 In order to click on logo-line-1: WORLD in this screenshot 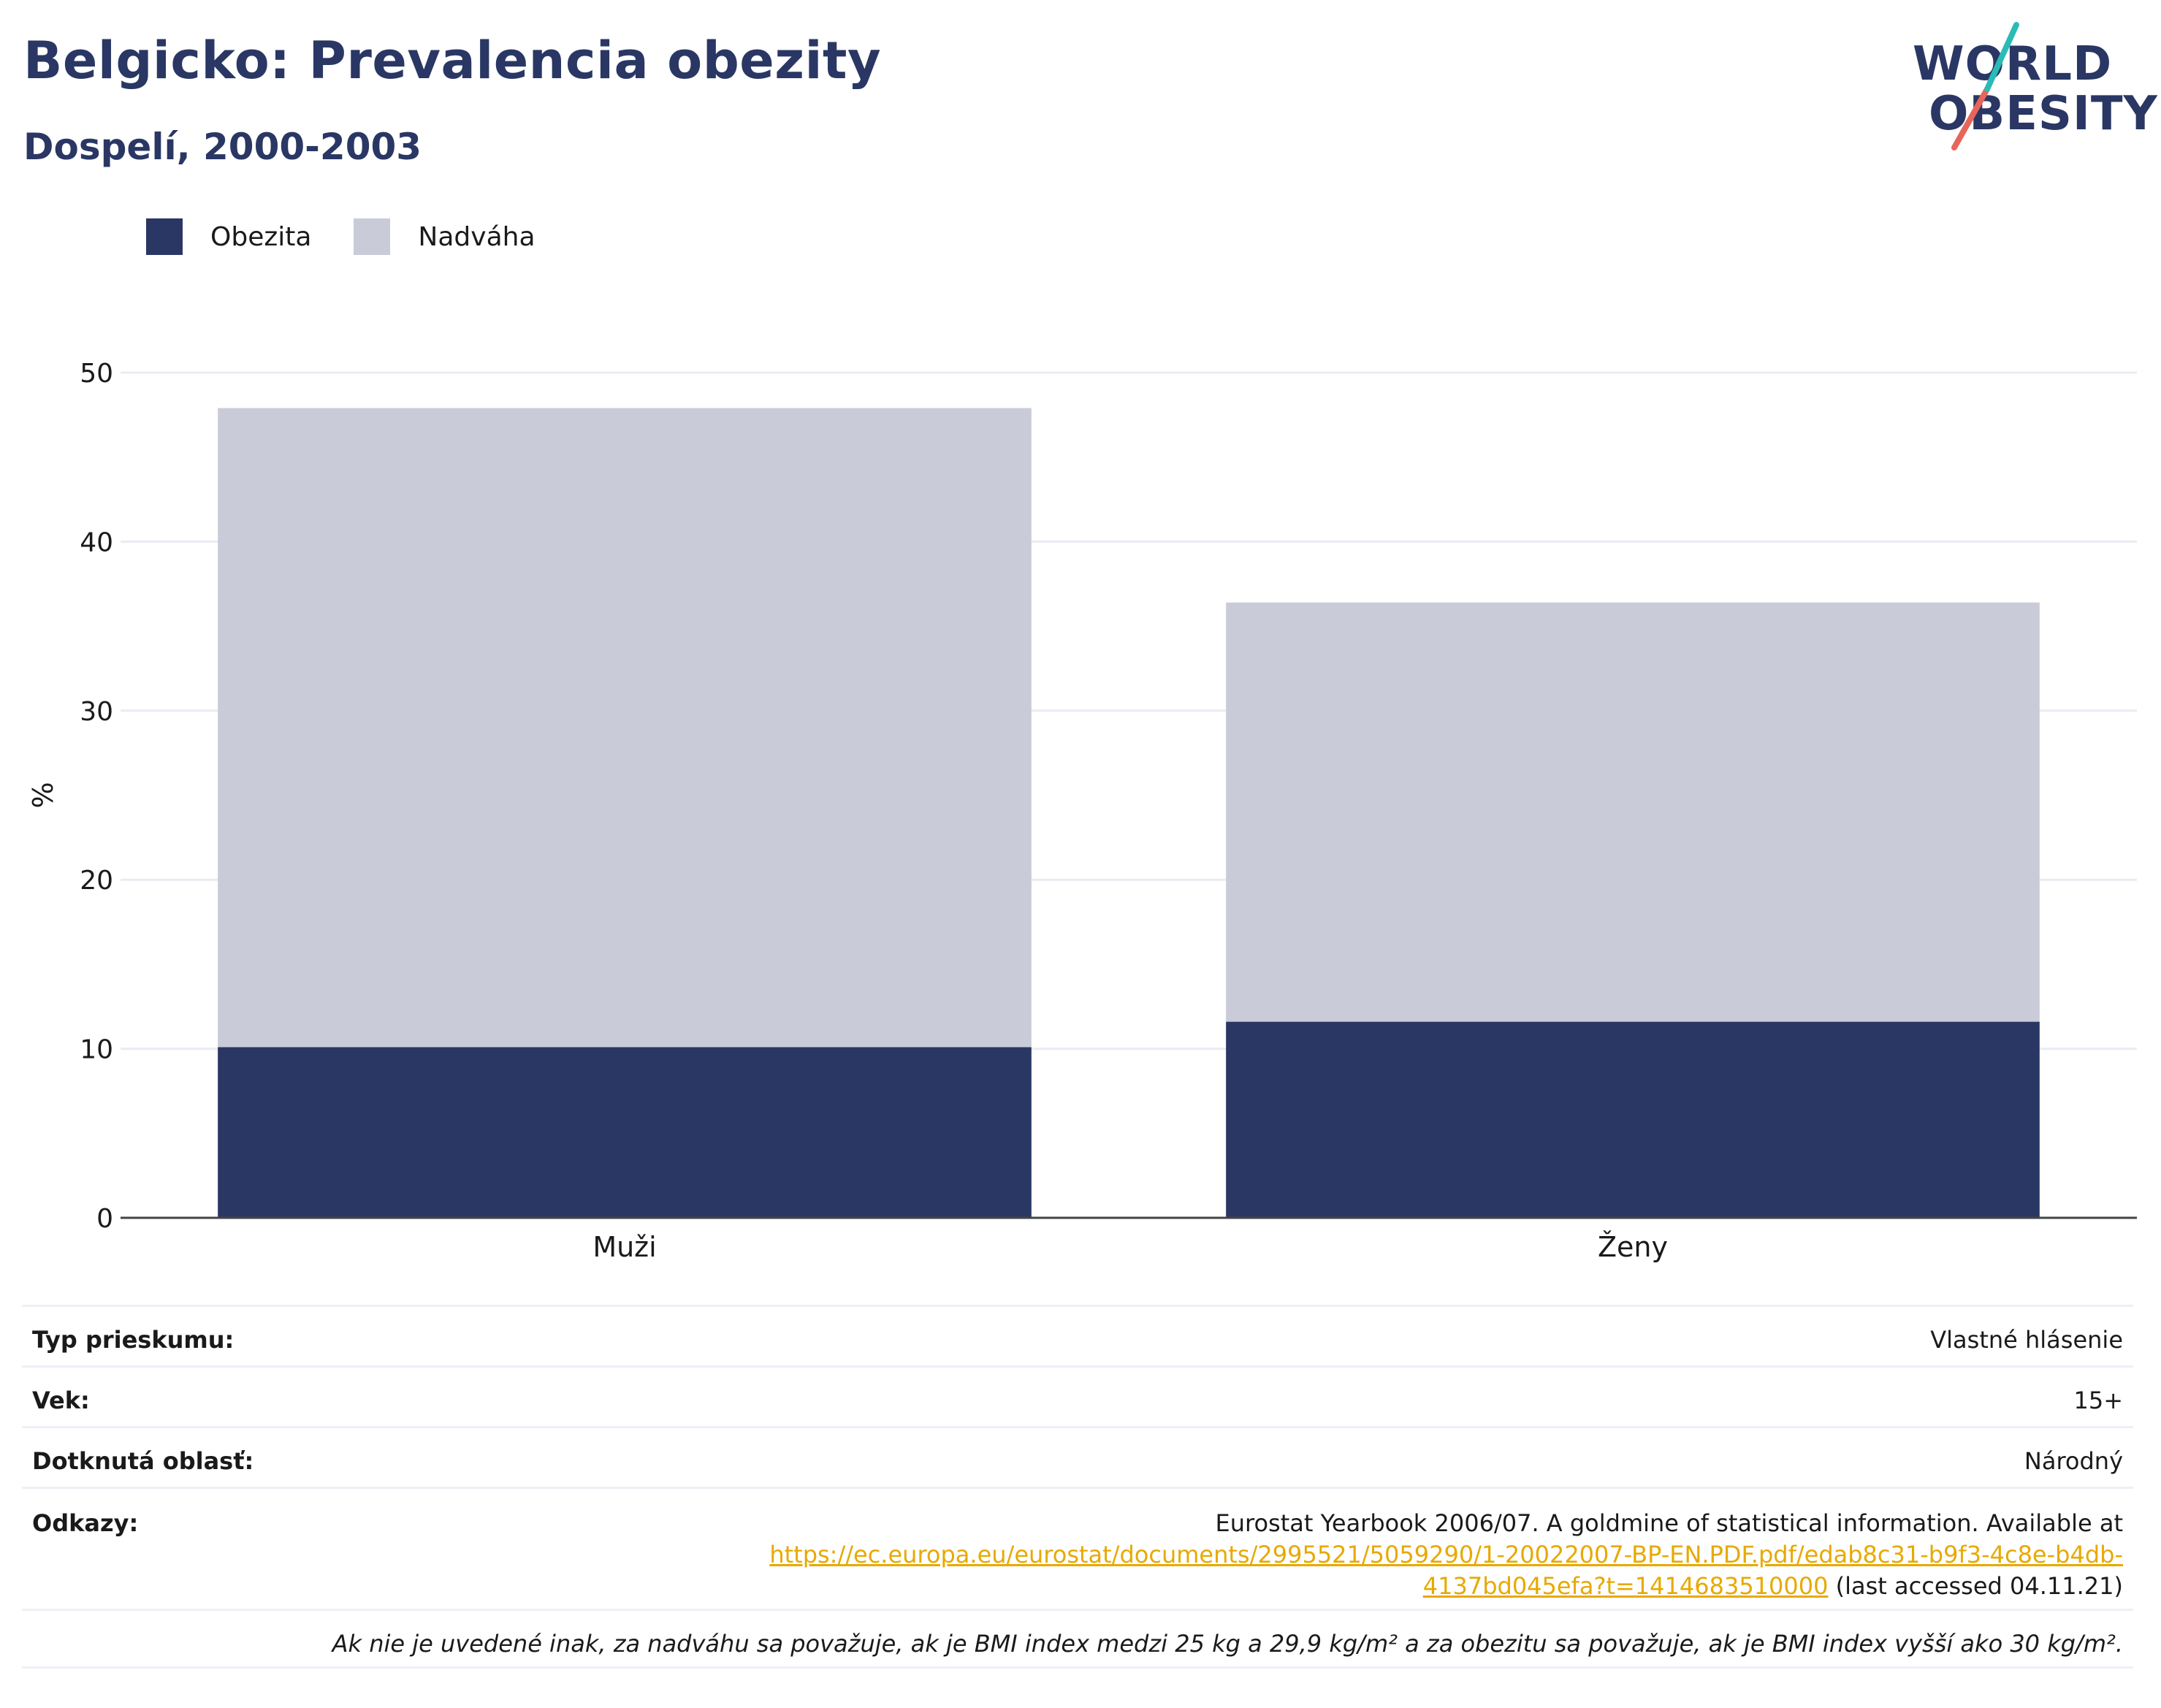, I will do `click(2013, 64)`.